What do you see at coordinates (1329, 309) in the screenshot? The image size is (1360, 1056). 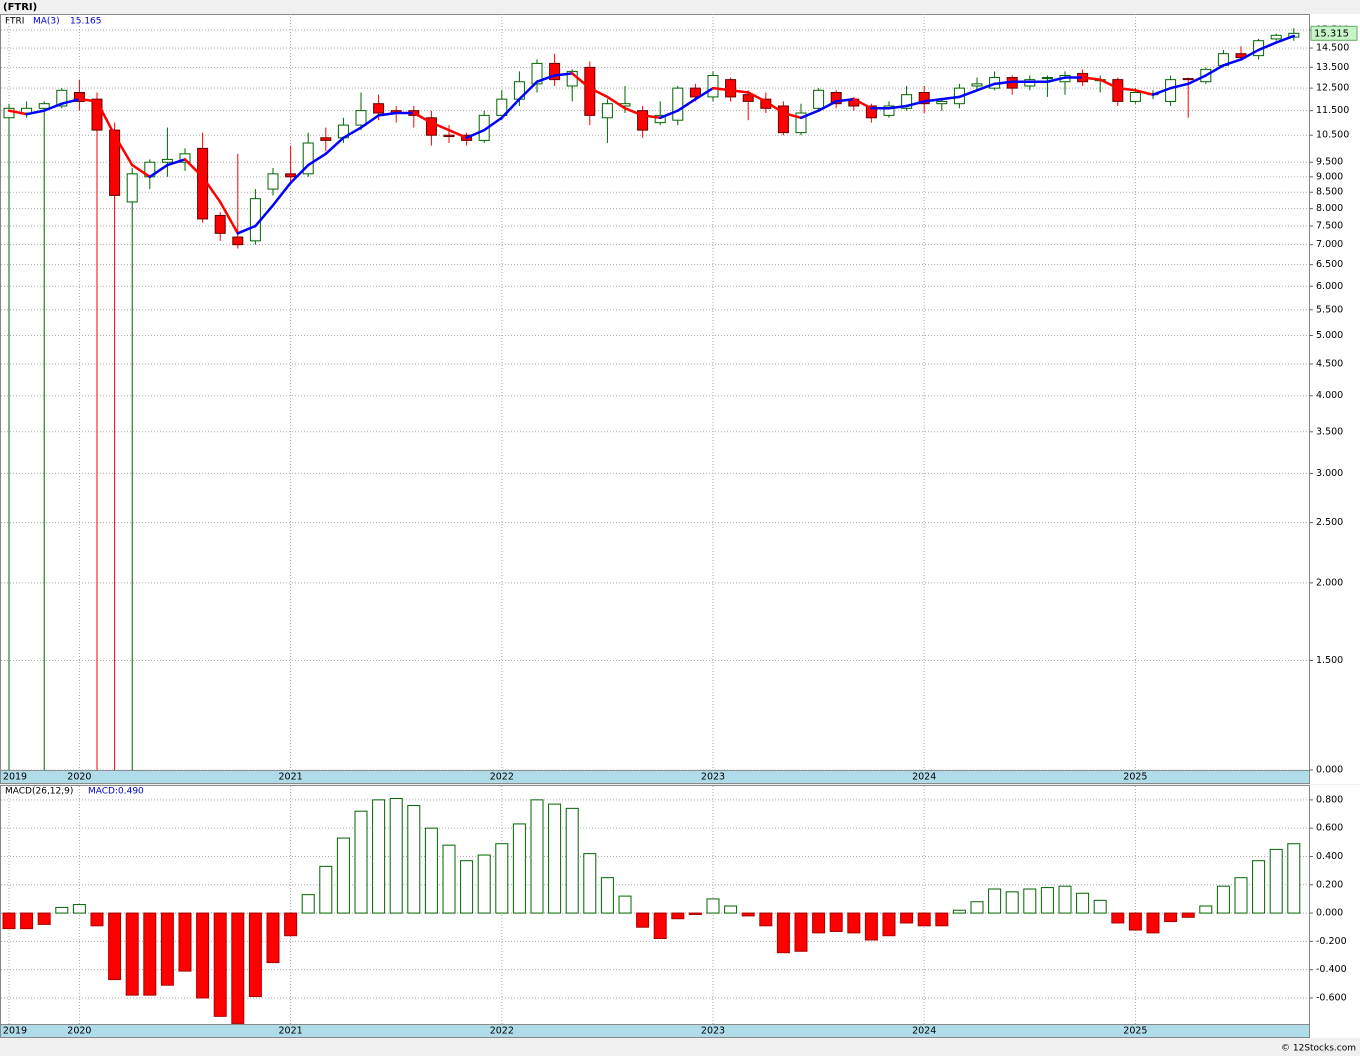 I see `y-tick-label: 5.500` at bounding box center [1329, 309].